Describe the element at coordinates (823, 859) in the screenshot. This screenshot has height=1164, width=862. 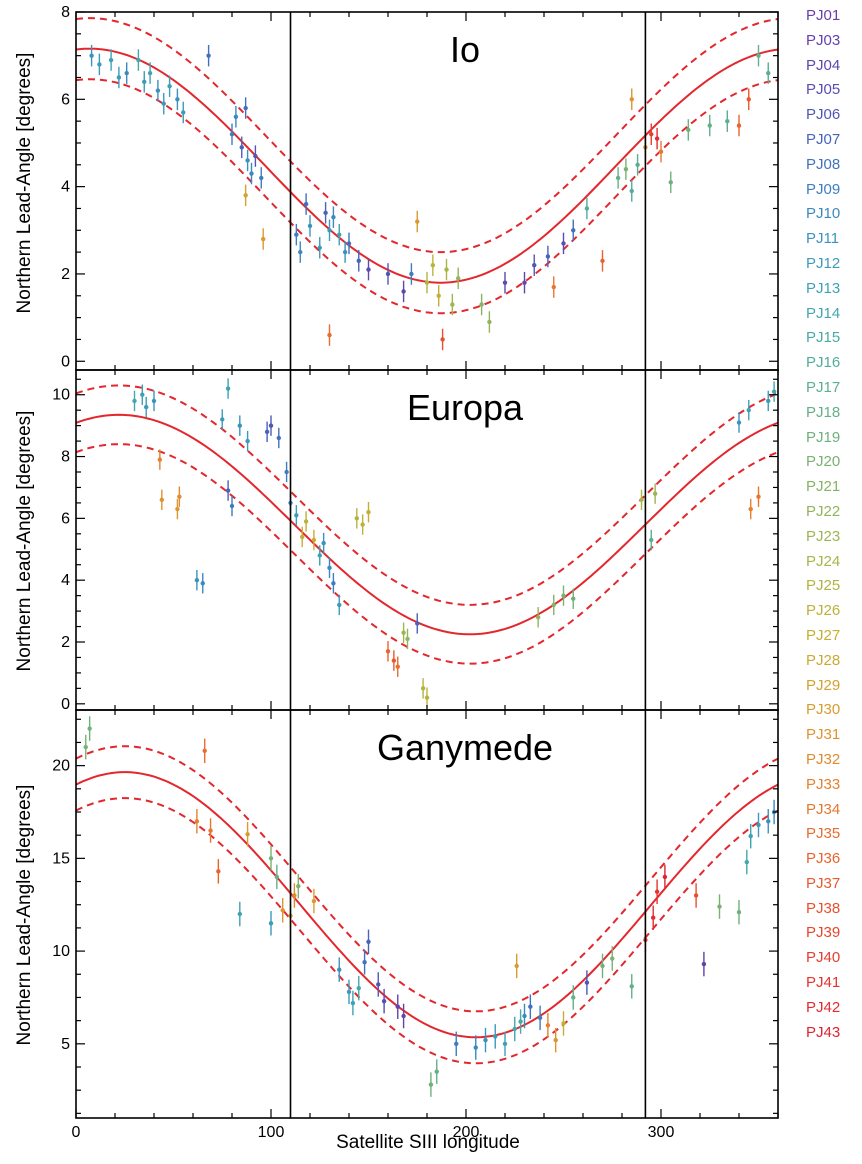
I see `legend-item: PJ36` at that location.